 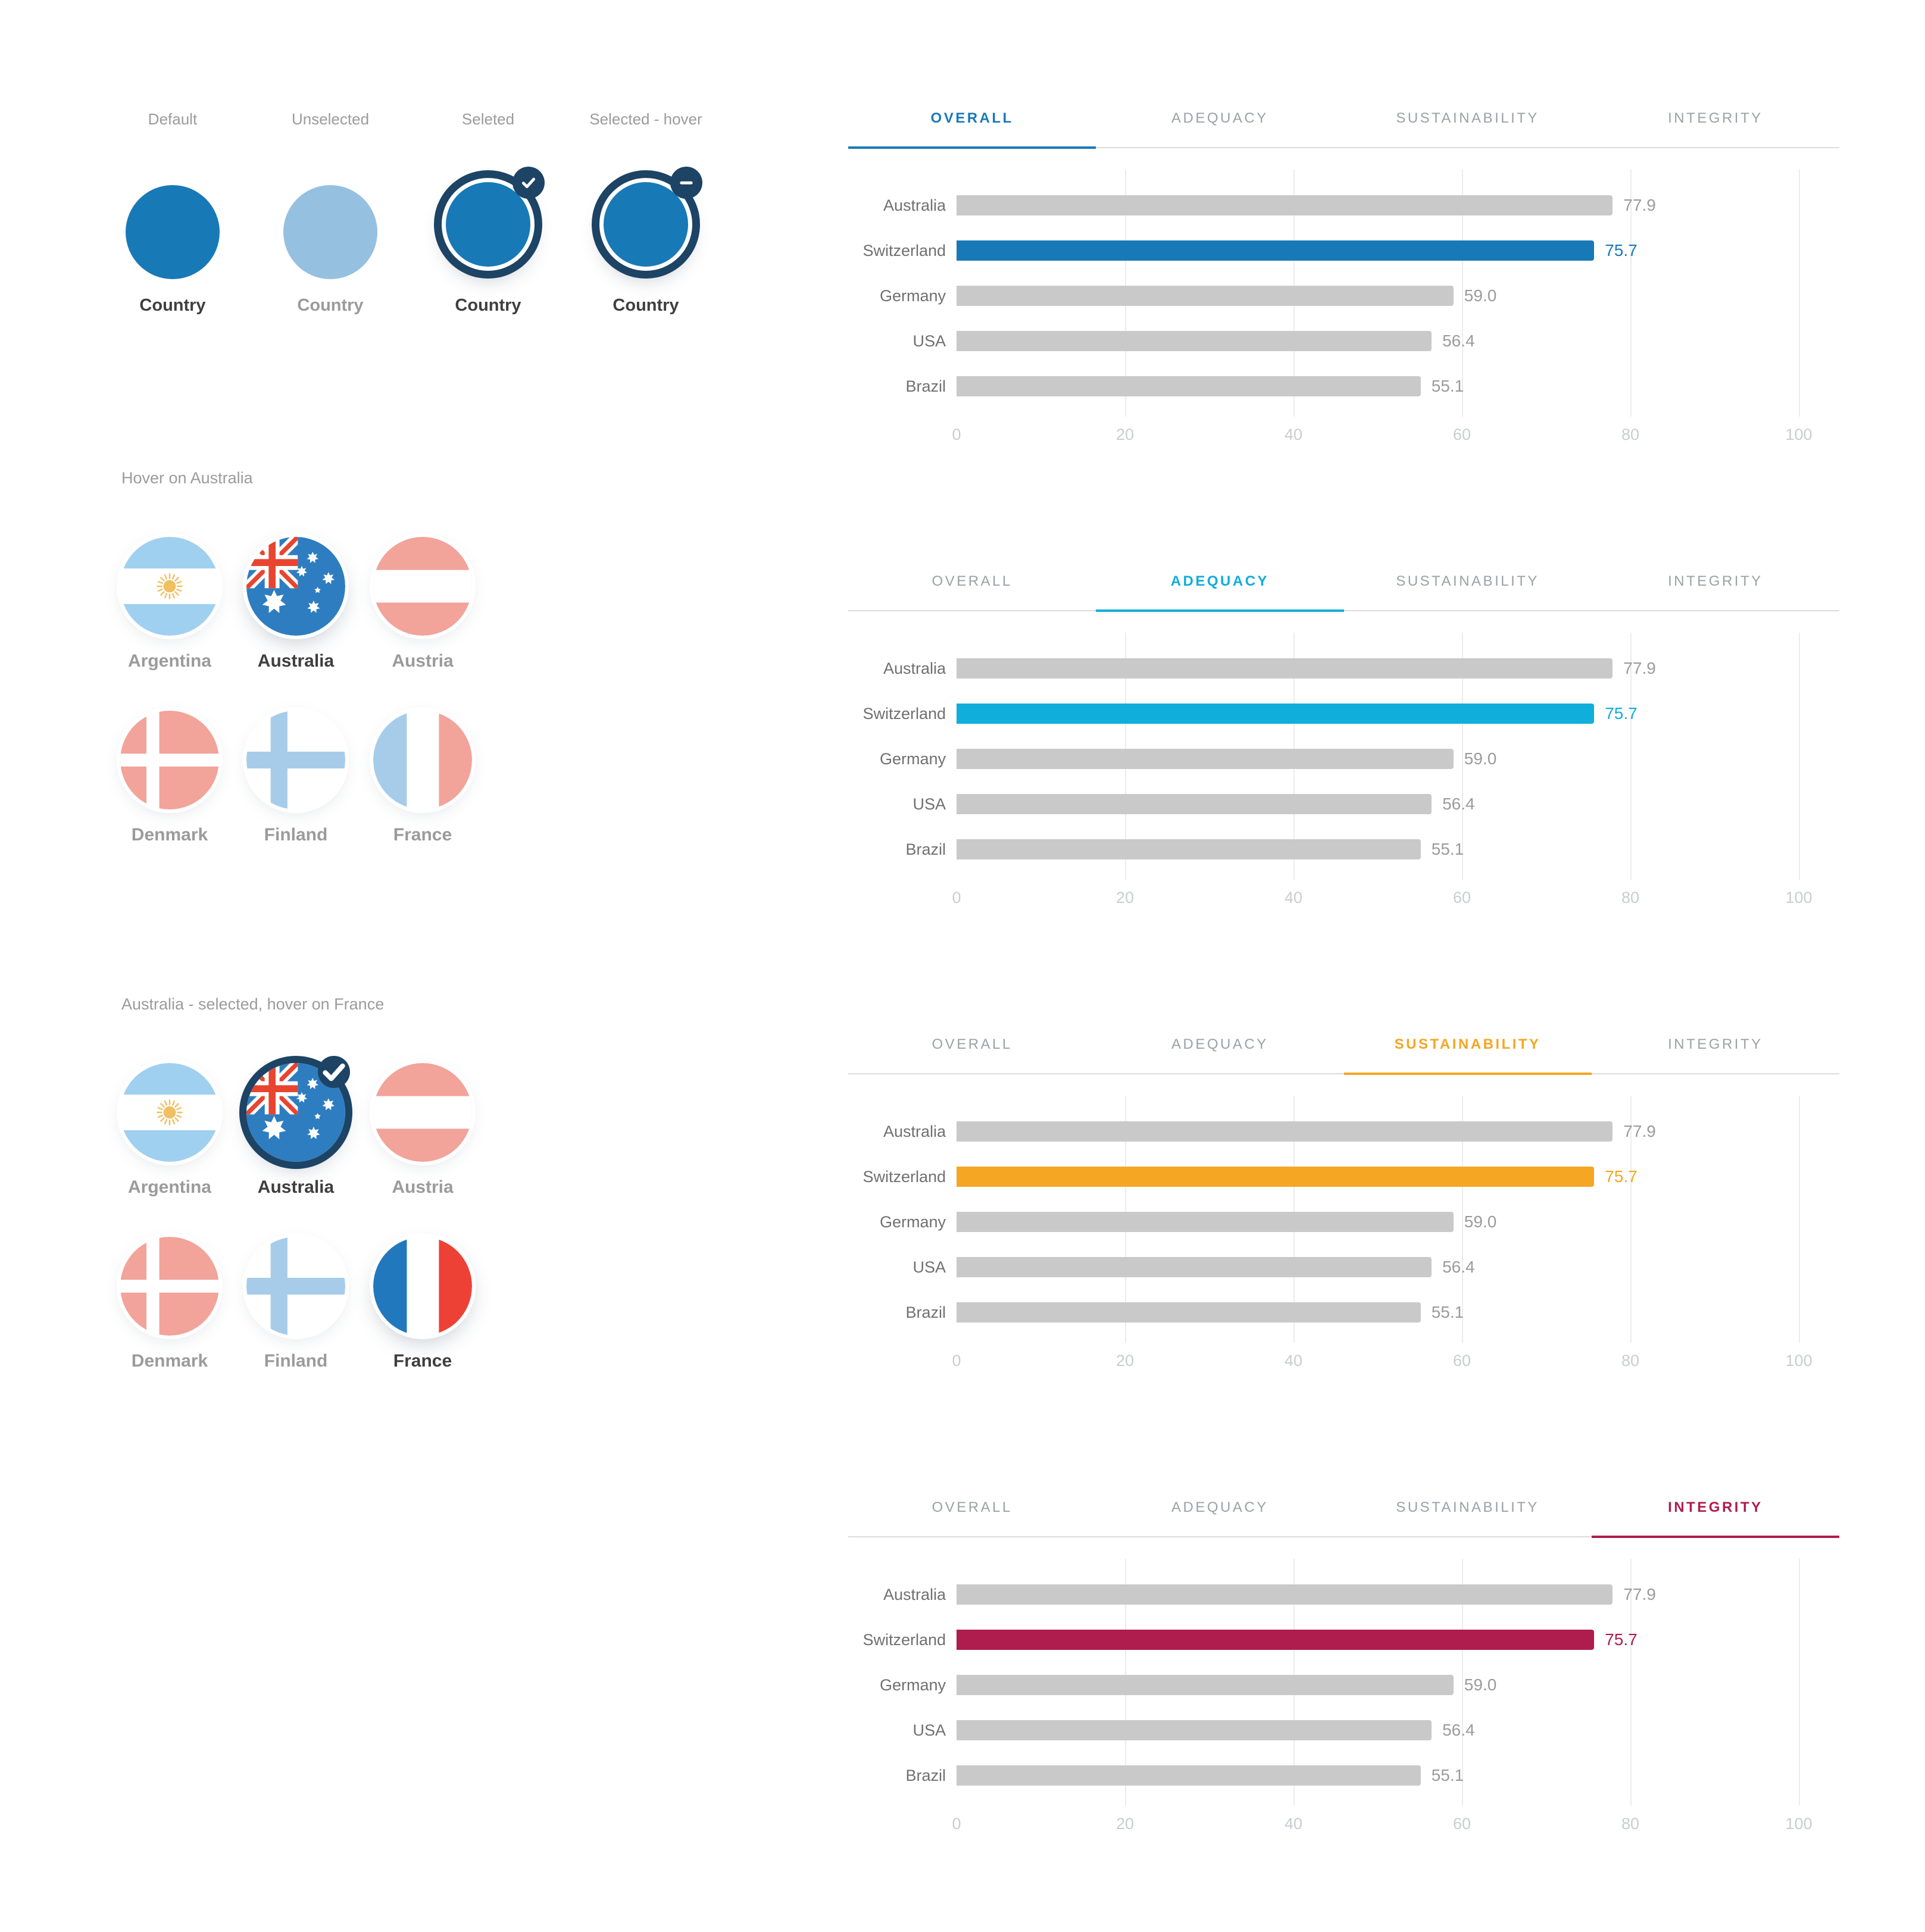 What do you see at coordinates (330, 119) in the screenshot?
I see `state-label: Unselected` at bounding box center [330, 119].